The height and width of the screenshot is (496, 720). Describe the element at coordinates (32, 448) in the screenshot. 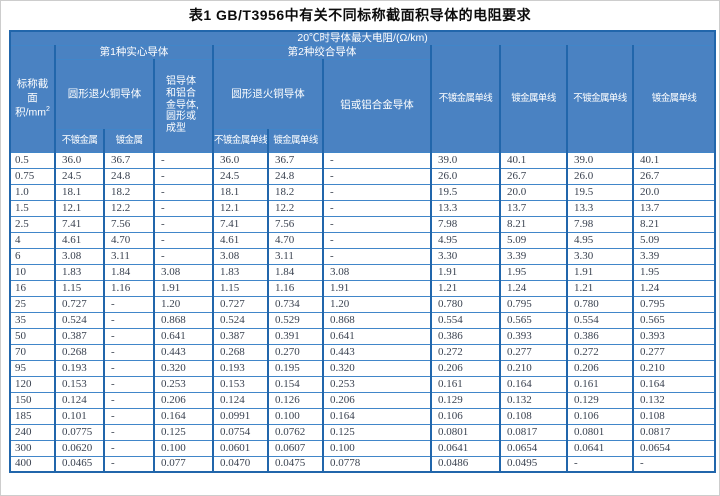

I see `row-area-cell: 300` at that location.